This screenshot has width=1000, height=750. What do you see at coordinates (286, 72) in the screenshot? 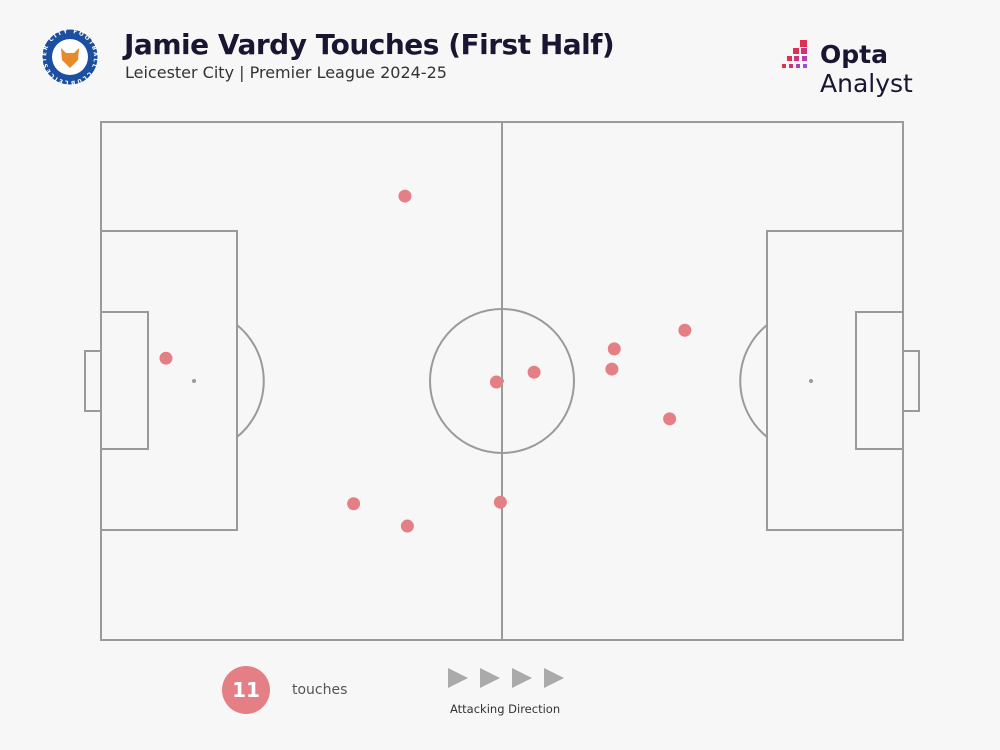
I see `chart-subtitle: Leicester City | Premier League 2024-25` at bounding box center [286, 72].